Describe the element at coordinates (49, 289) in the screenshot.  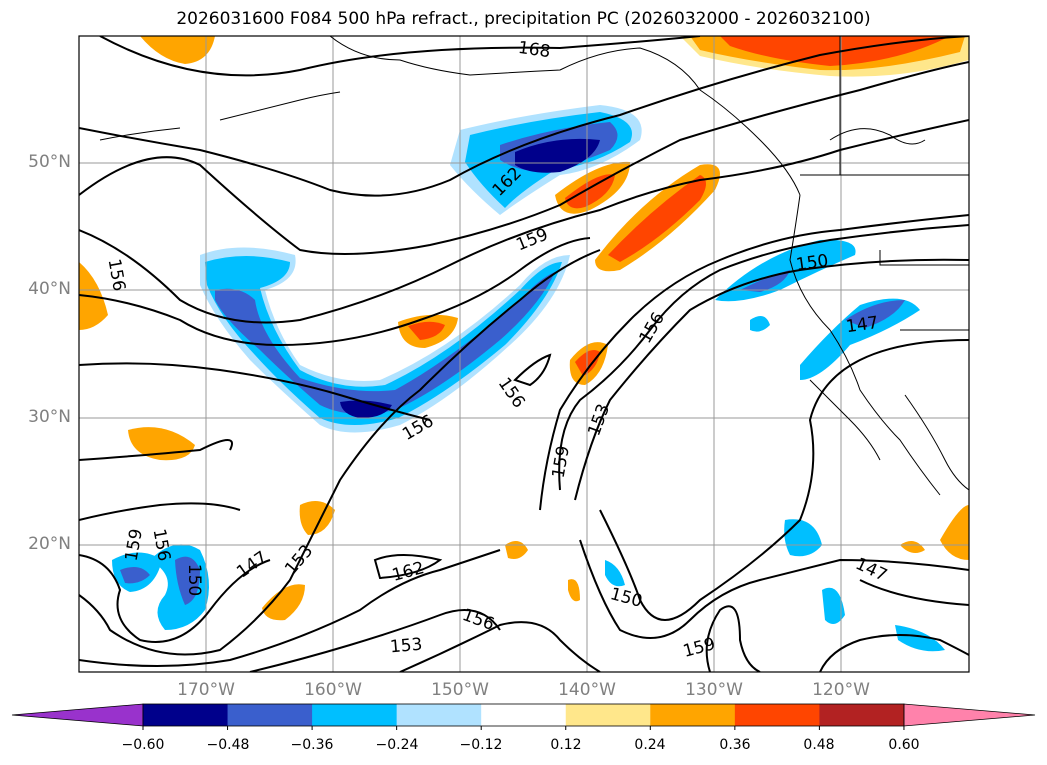
I see `lat-label-40n: 40°N` at that location.